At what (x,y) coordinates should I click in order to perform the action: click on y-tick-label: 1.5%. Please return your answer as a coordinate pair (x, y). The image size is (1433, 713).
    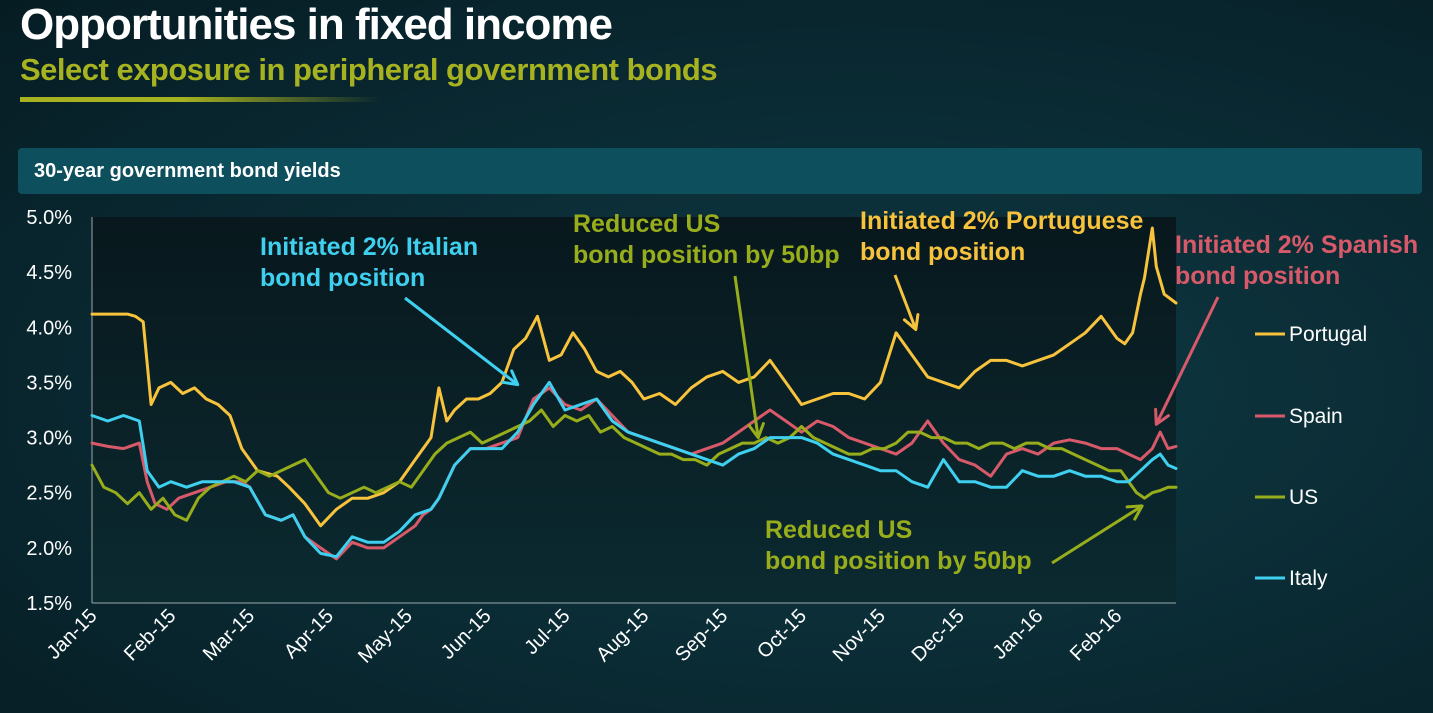
    Looking at the image, I should click on (49, 604).